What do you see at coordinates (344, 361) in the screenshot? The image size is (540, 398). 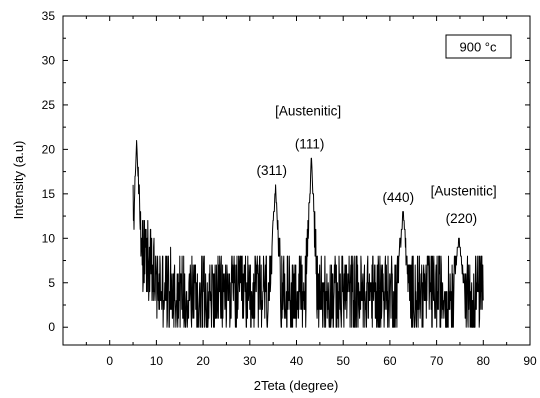 I see `x-tick-label: 50` at bounding box center [344, 361].